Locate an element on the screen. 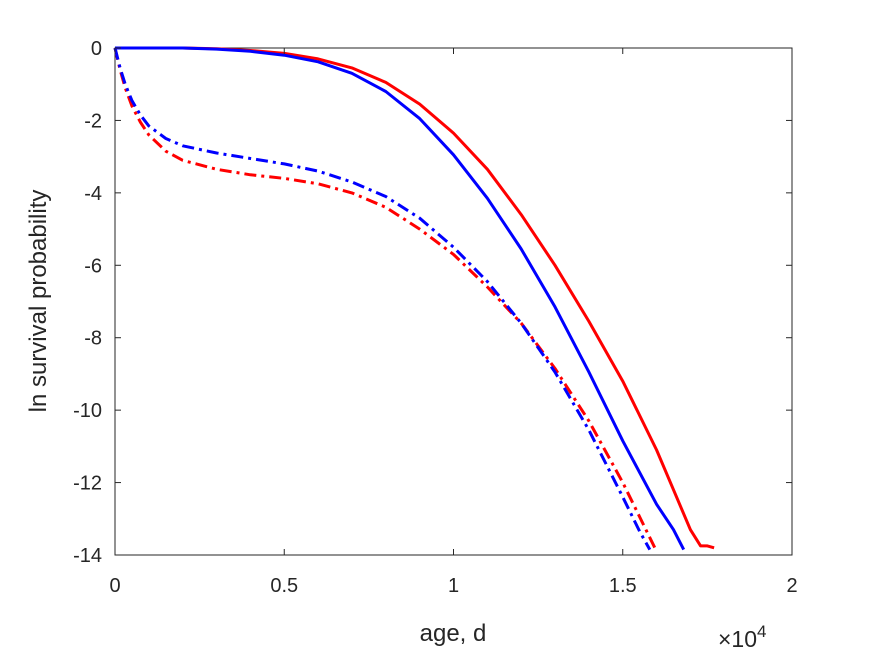 This screenshot has height=656, width=875. y-tick-label: -2 is located at coordinates (93, 121).